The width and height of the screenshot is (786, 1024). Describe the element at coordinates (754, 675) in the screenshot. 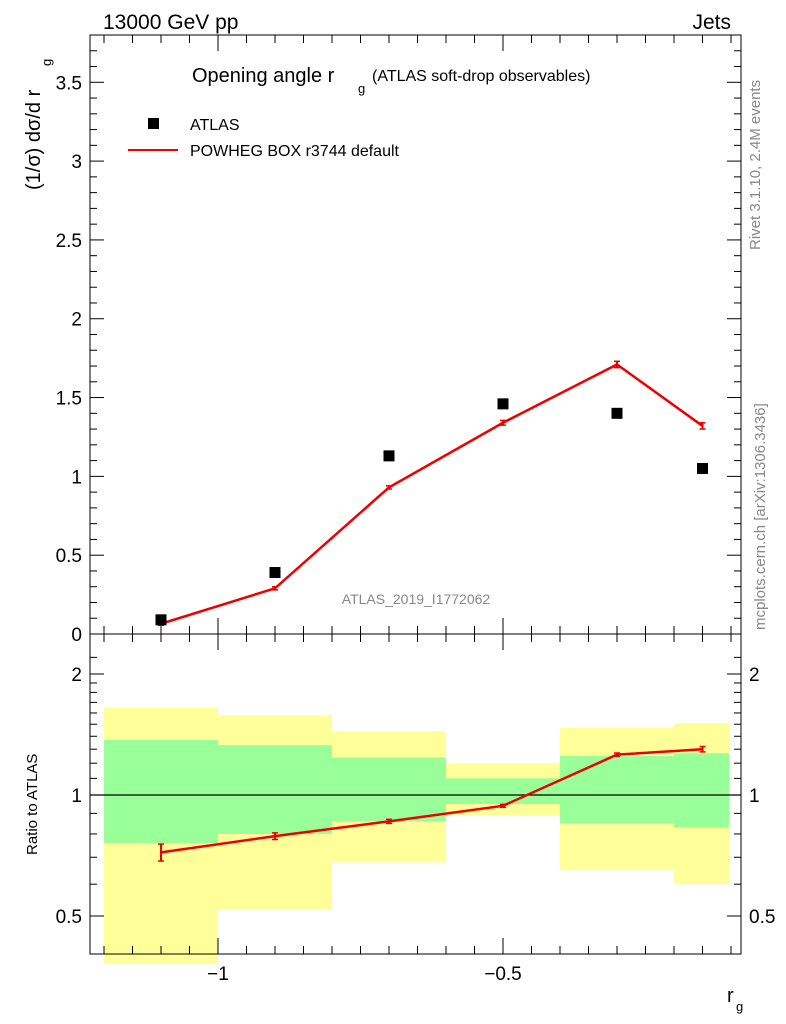

I see `ratio-y-tick-label-right: 2` at that location.